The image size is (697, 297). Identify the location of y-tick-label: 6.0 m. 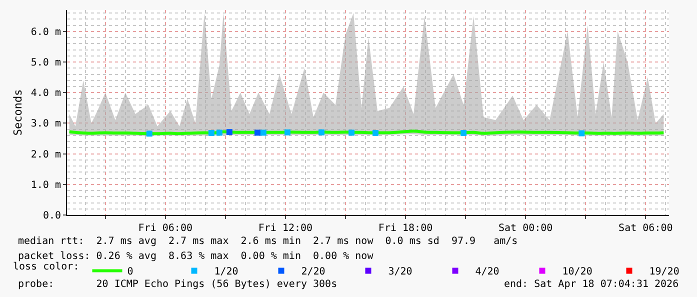
(45, 32).